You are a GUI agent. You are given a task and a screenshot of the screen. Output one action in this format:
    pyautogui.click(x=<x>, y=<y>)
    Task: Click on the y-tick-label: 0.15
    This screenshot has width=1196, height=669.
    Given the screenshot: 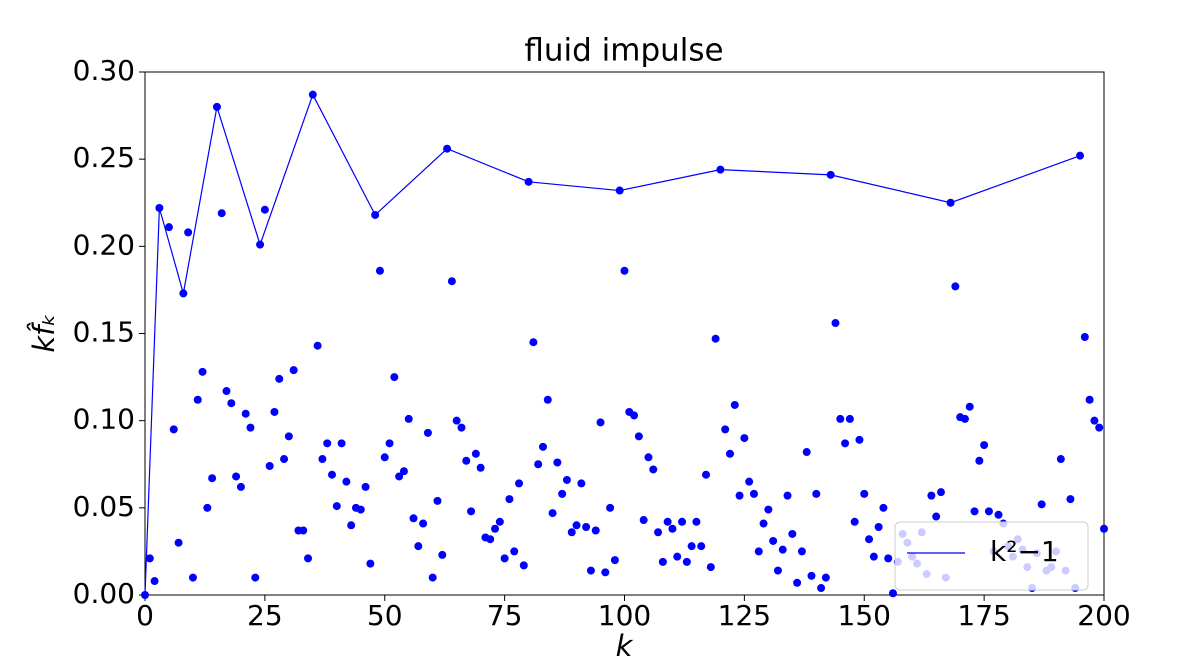 What is the action you would take?
    pyautogui.click(x=104, y=332)
    